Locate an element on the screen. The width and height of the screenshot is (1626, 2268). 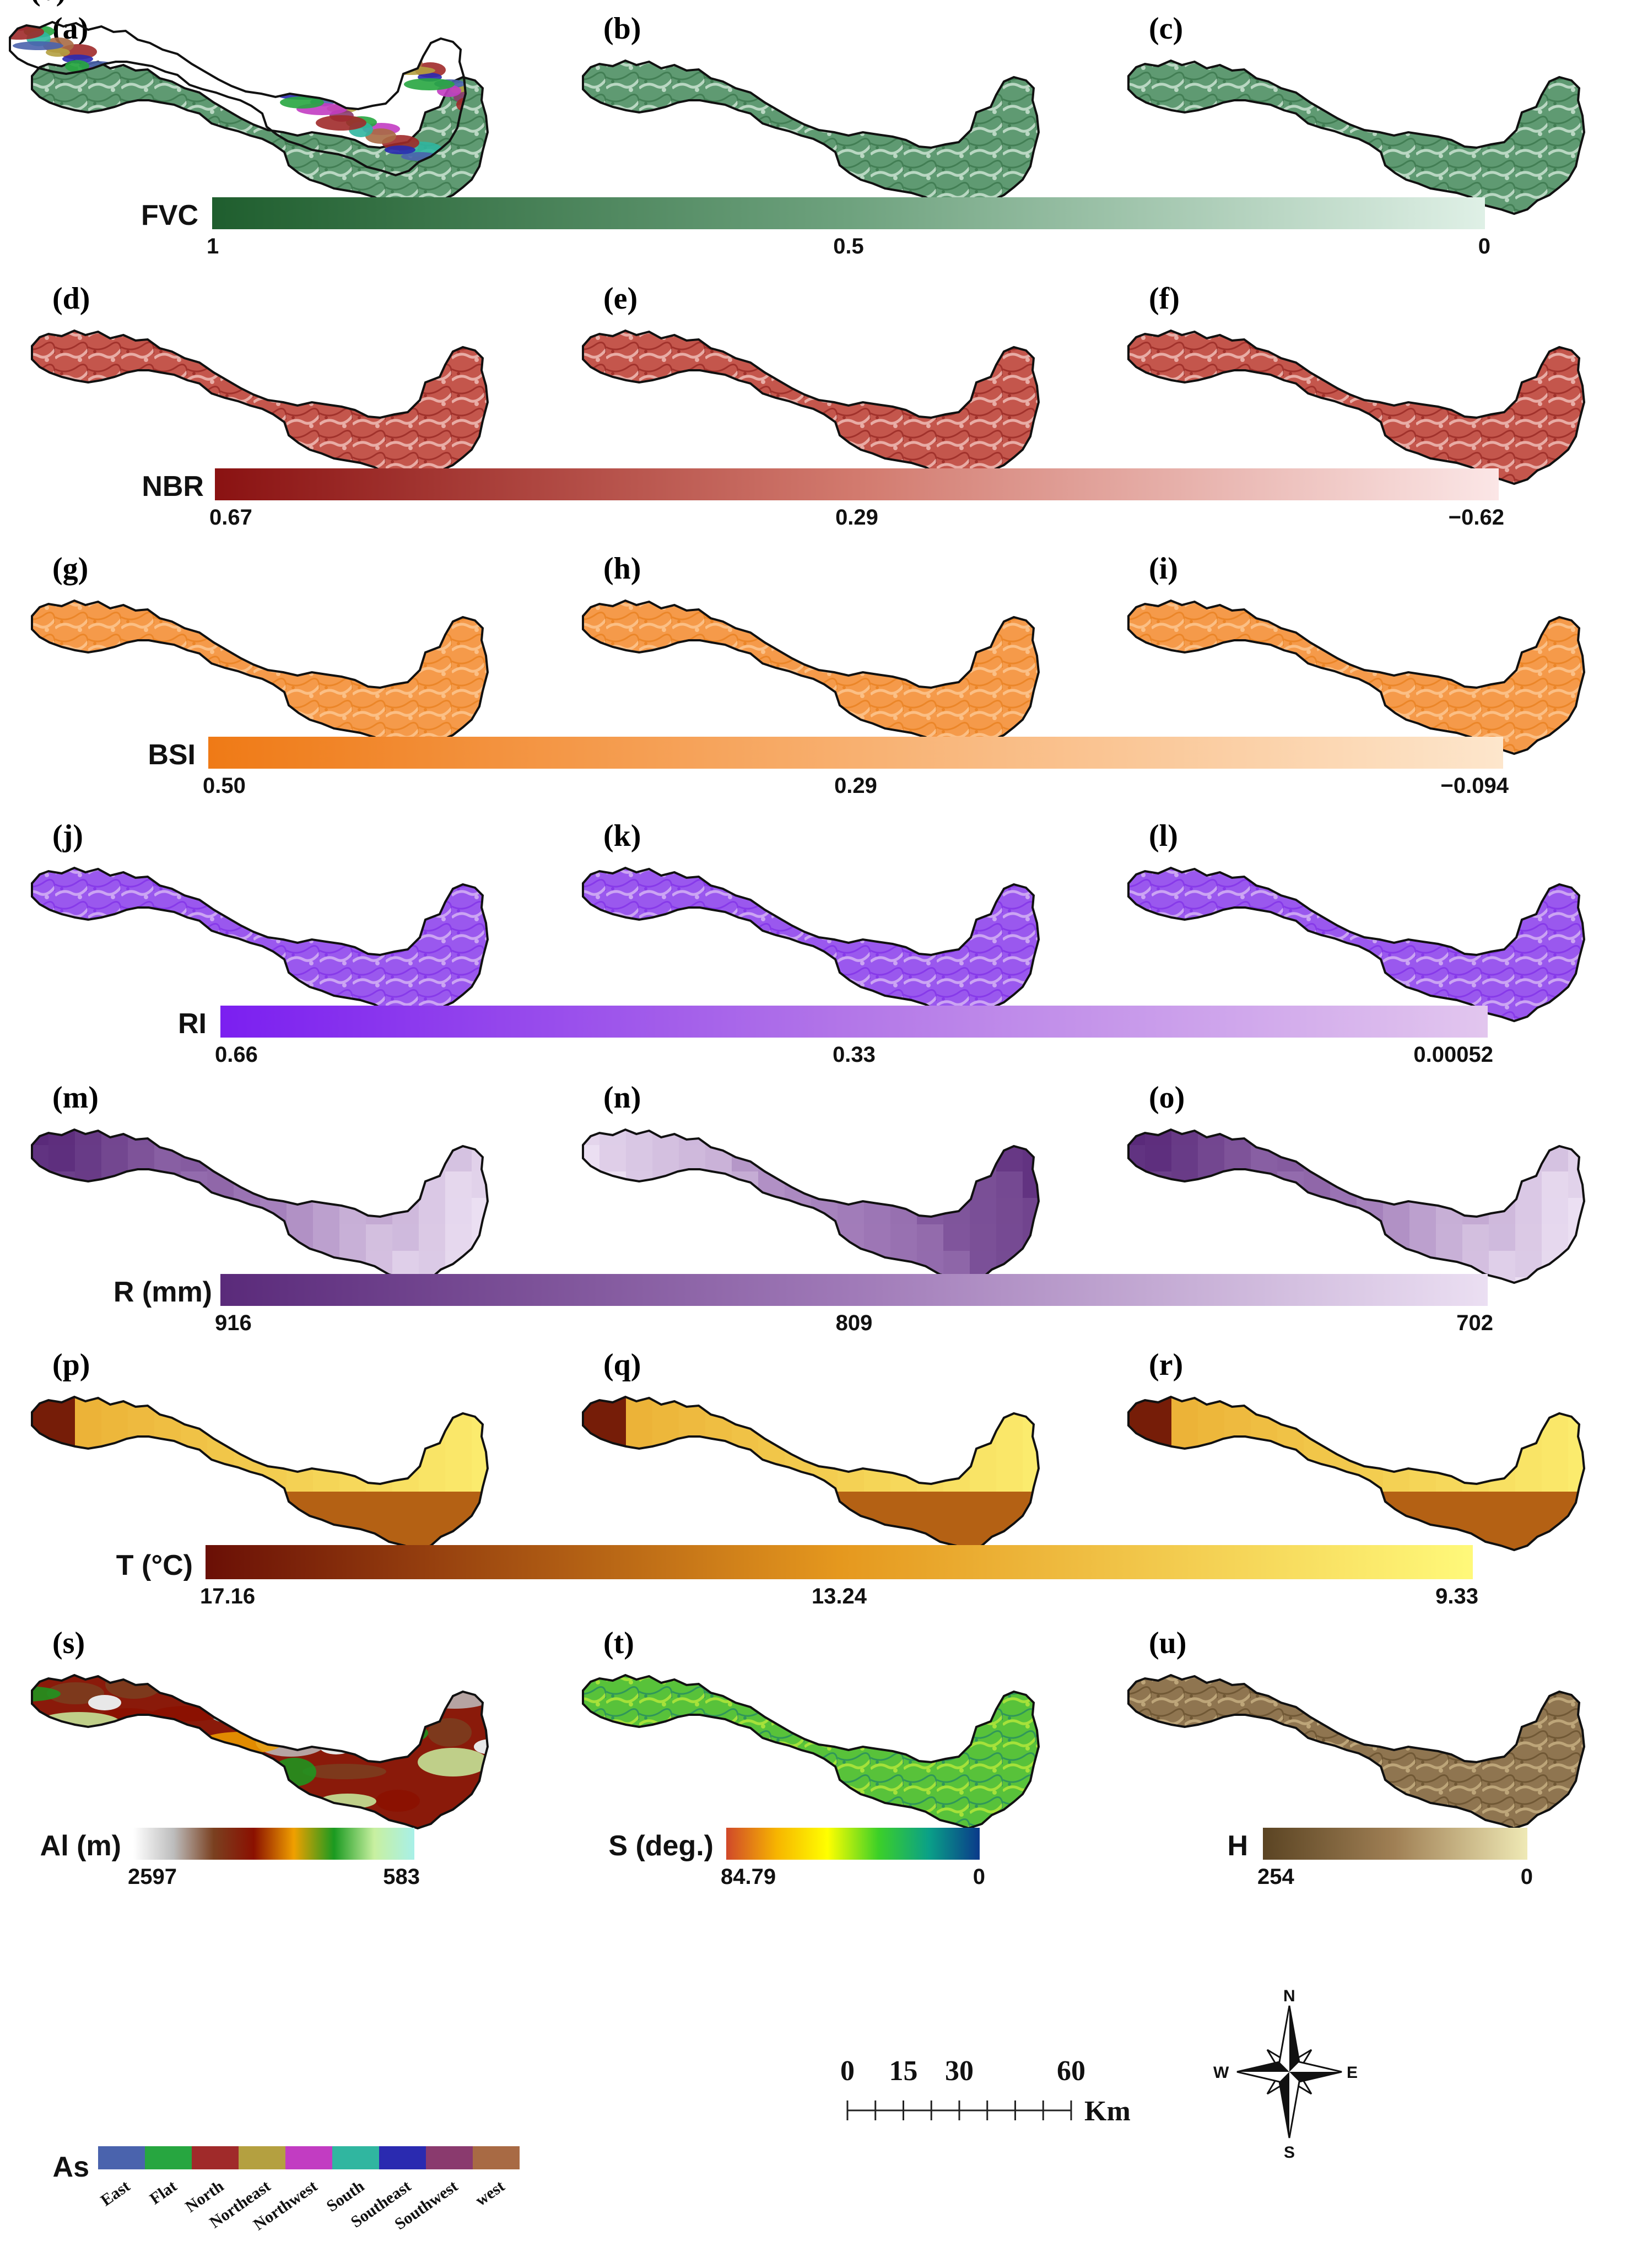
map-panel: (i) is located at coordinates (1356, 653).